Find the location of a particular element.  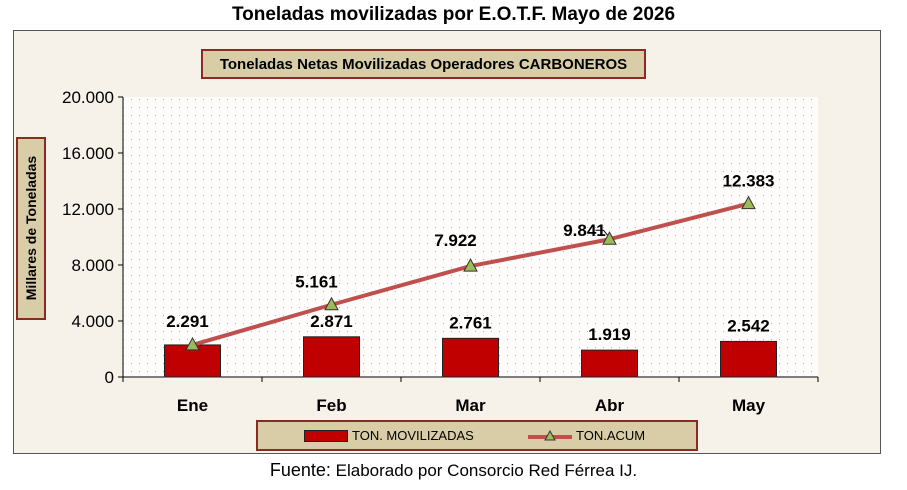

legend-swatch-bar is located at coordinates (326, 435).